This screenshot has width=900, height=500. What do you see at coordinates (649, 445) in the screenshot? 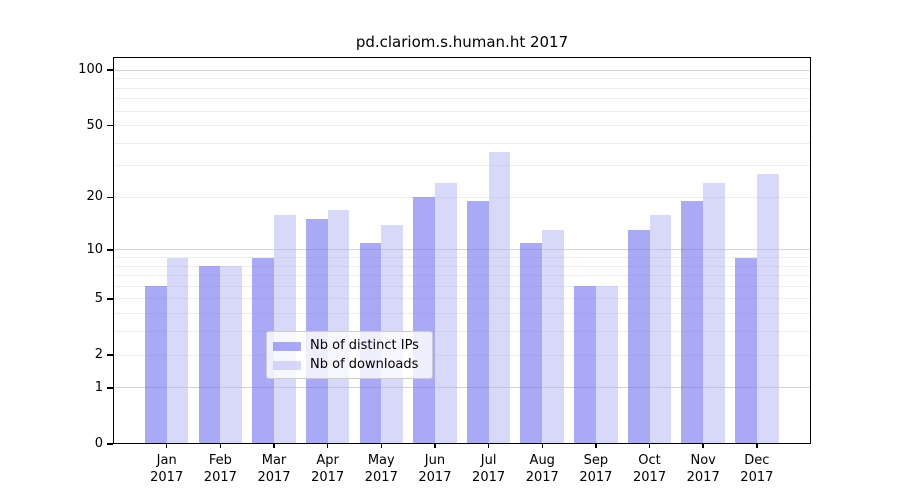
I see `x-tick-oct` at bounding box center [649, 445].